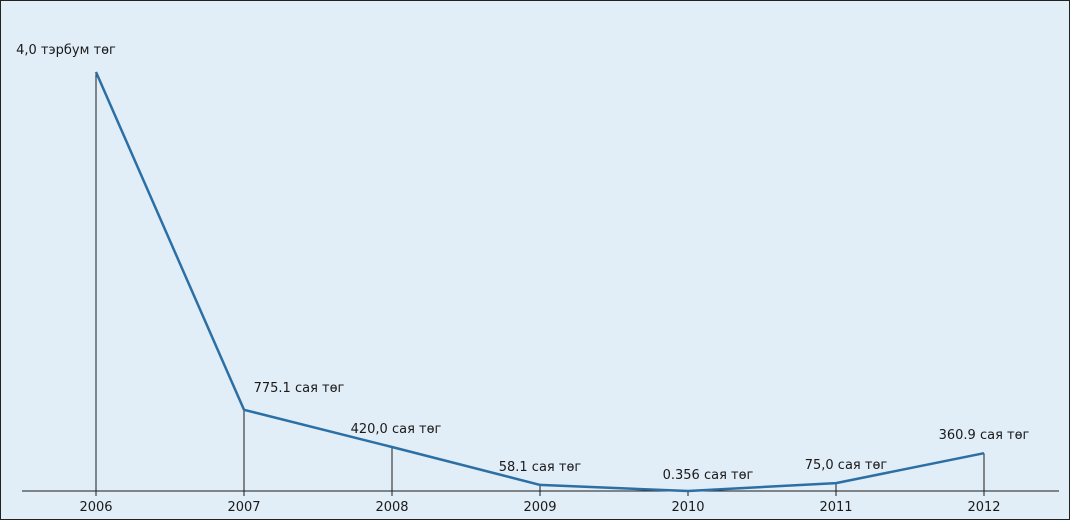 The width and height of the screenshot is (1070, 524). What do you see at coordinates (708, 475) in the screenshot?
I see `data-label-2010: 0.356 сая төг` at bounding box center [708, 475].